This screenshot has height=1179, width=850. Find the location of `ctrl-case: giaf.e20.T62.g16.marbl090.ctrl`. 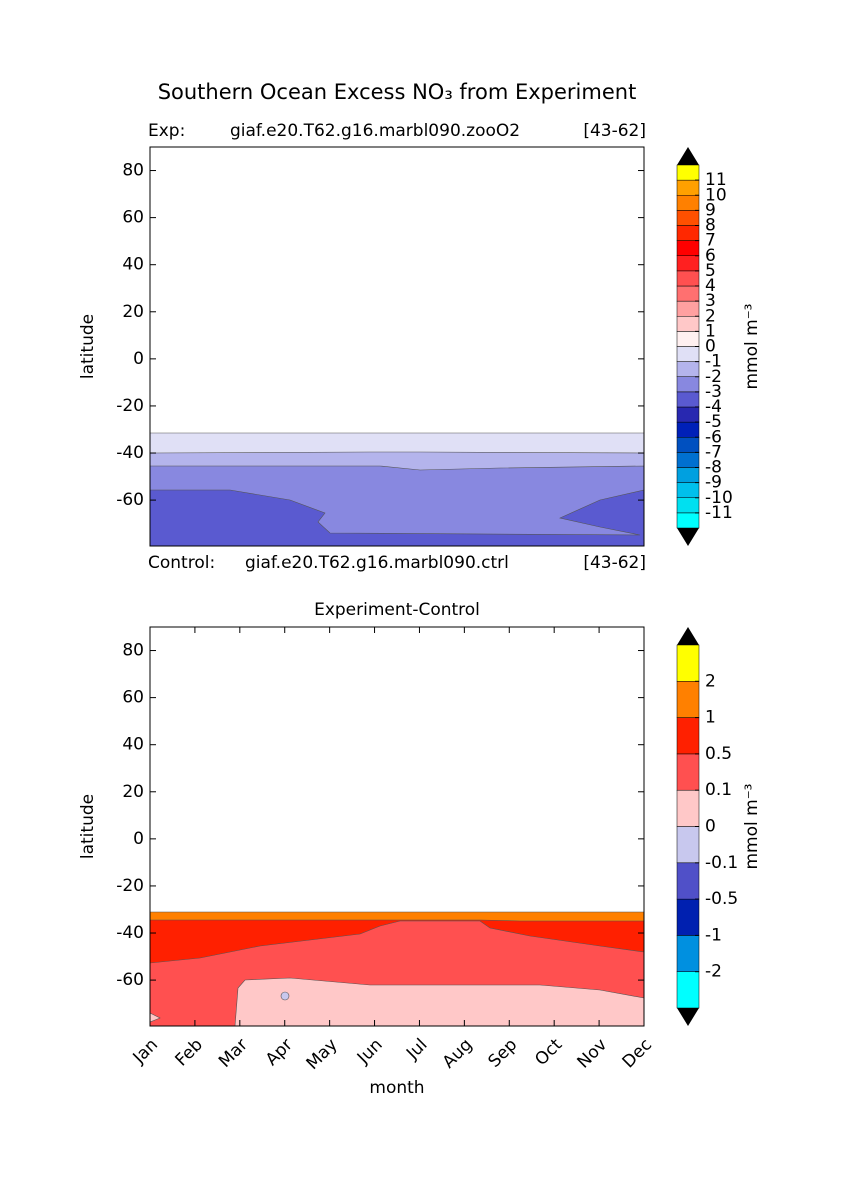

ctrl-case: giaf.e20.T62.g16.marbl090.ctrl is located at coordinates (377, 563).